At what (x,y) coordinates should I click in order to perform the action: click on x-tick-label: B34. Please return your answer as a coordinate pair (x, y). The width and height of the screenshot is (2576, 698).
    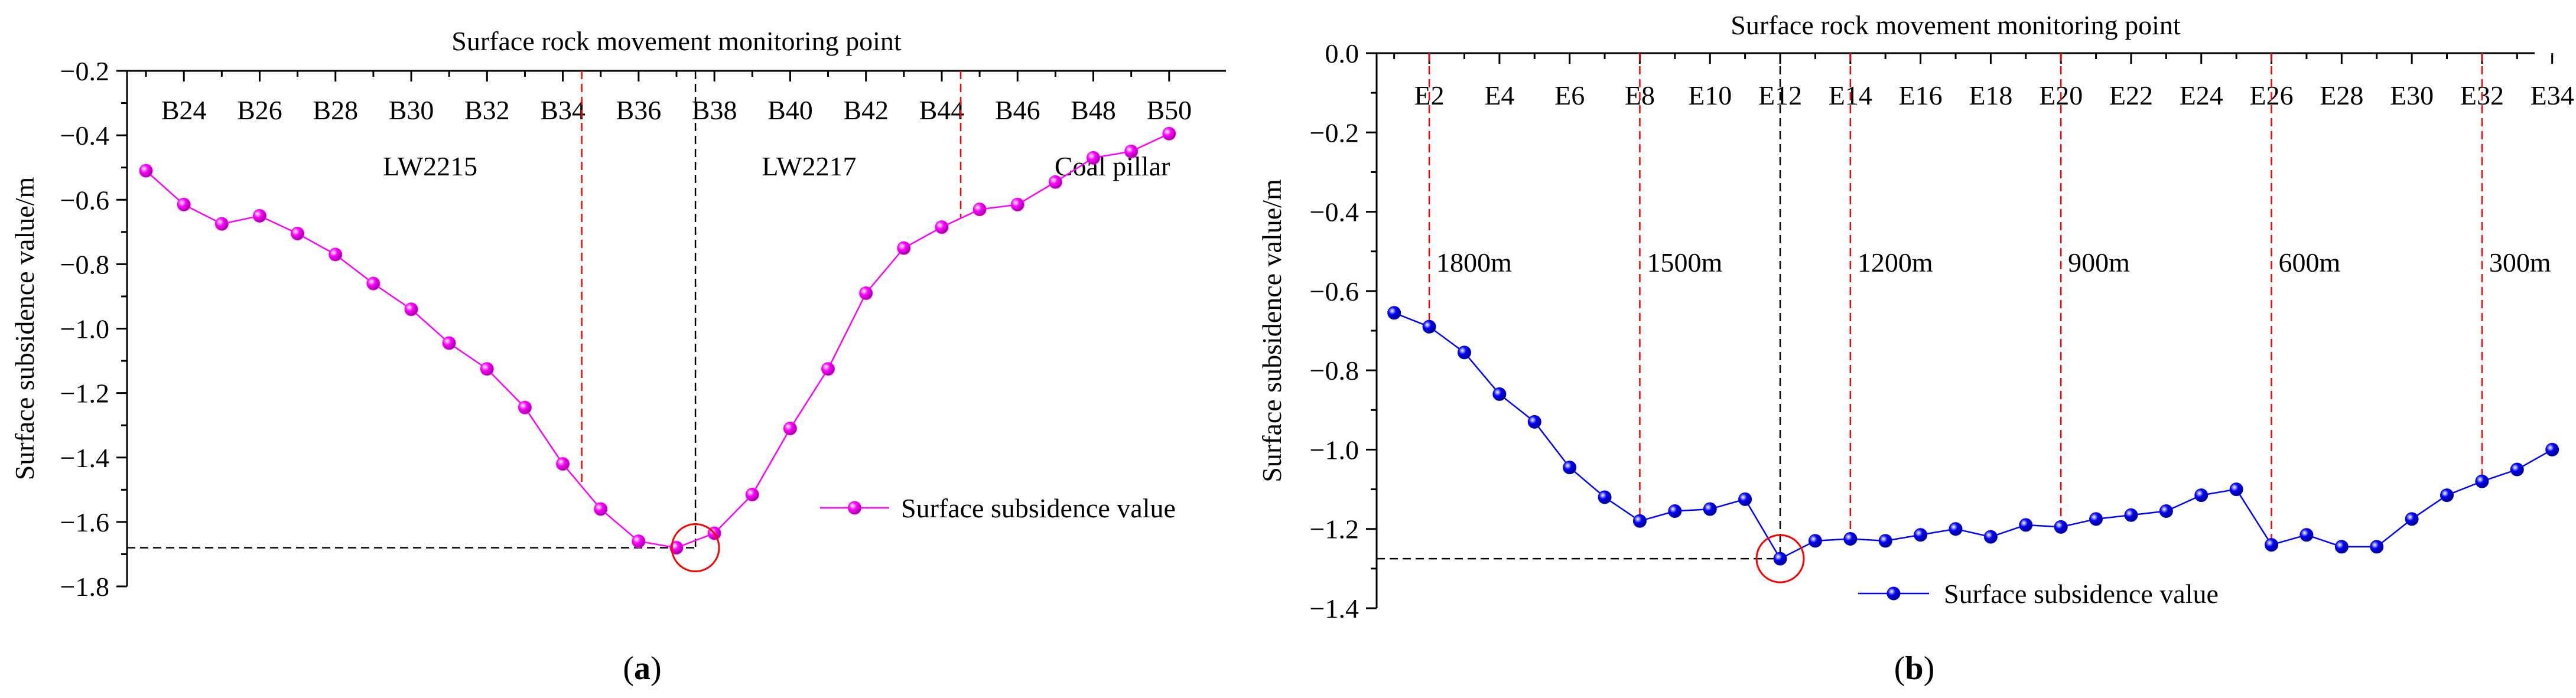
    Looking at the image, I should click on (563, 110).